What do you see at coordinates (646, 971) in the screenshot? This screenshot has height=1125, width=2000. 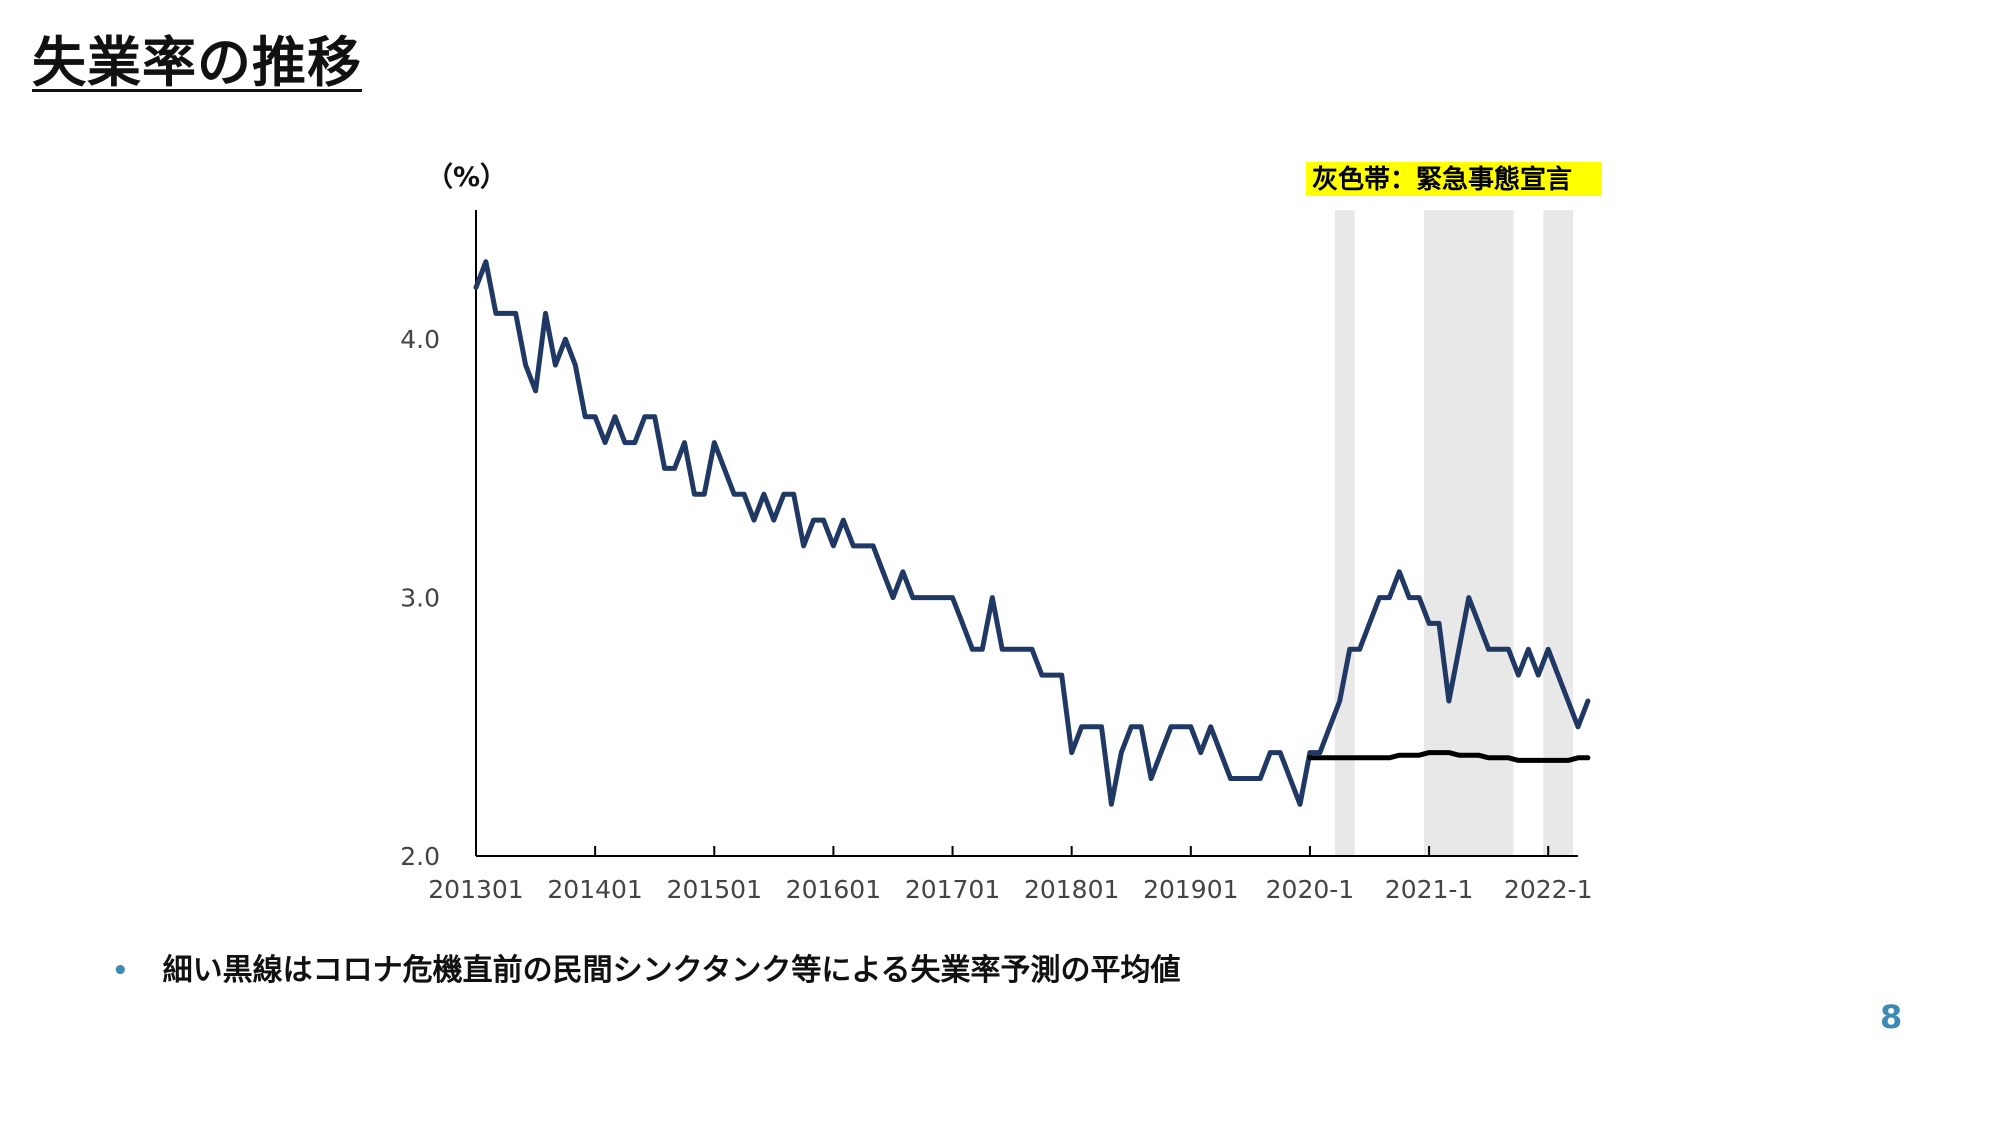 I see `footnote: • 細い黒線はコロナ危機直前の民間シンクタンク等による失業率予測の平均値` at bounding box center [646, 971].